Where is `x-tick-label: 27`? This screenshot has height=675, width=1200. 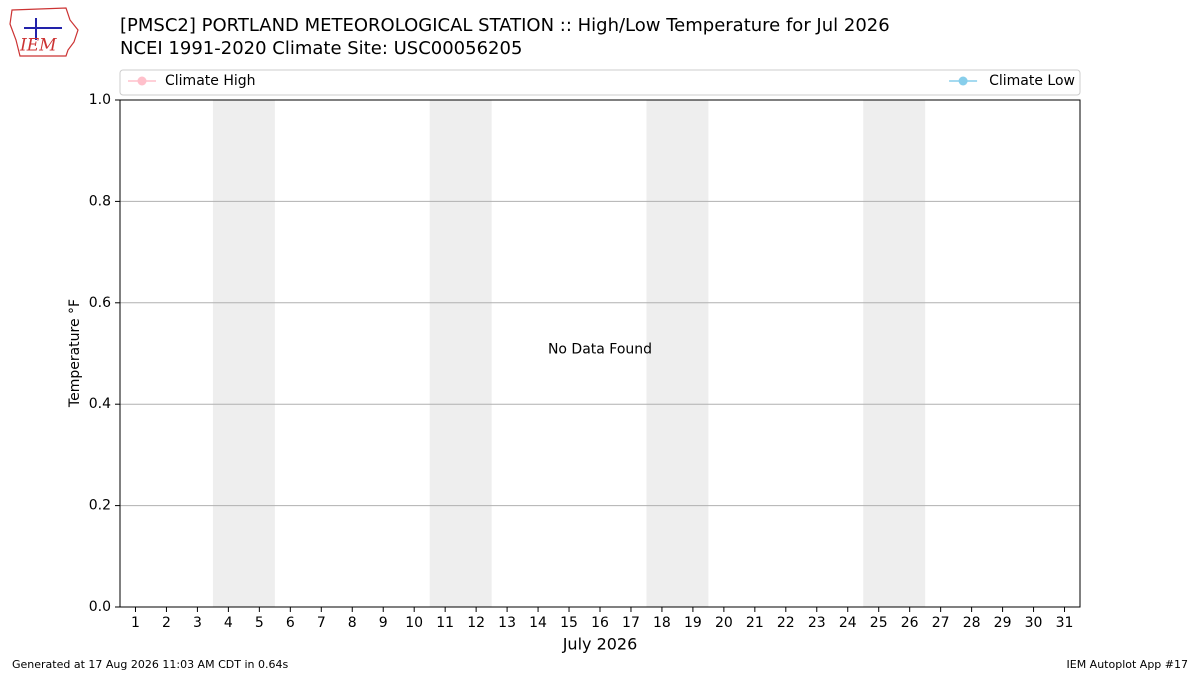
x-tick-label: 27 is located at coordinates (941, 623).